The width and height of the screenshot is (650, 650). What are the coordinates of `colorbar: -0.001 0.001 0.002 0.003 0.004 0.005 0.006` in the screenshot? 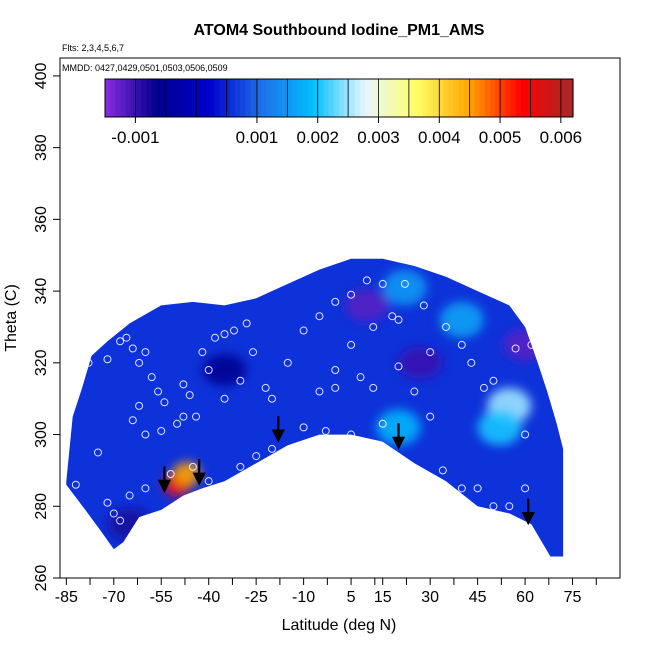 It's located at (343, 112).